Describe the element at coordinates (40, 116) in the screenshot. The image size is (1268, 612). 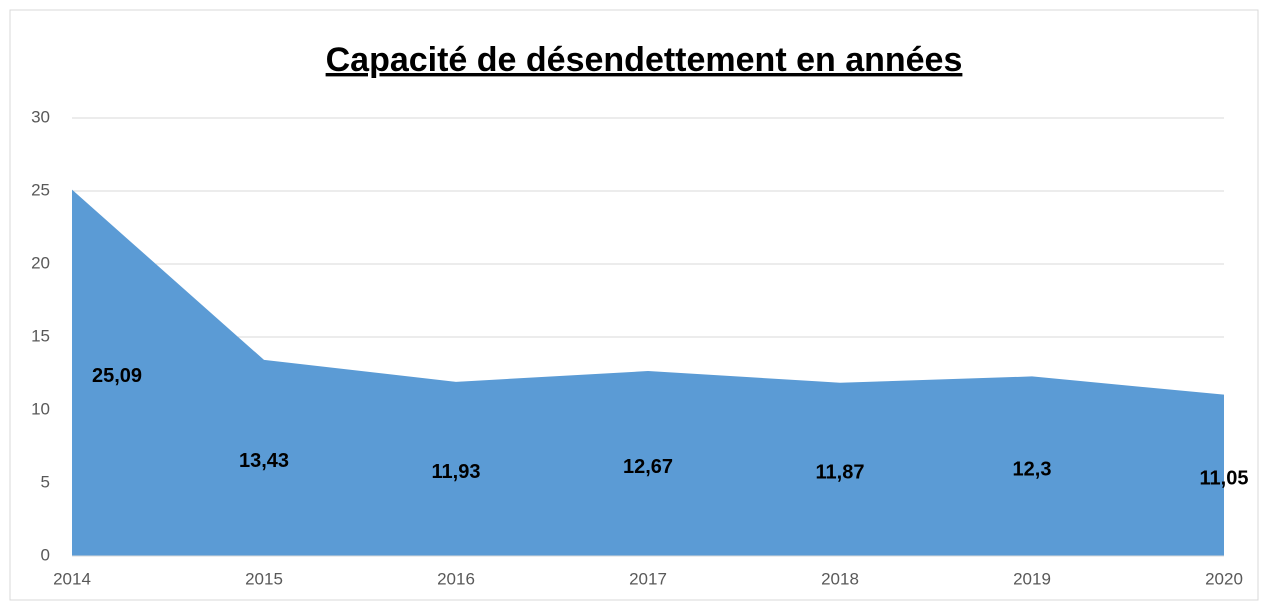
I see `y-tick-label: 30` at that location.